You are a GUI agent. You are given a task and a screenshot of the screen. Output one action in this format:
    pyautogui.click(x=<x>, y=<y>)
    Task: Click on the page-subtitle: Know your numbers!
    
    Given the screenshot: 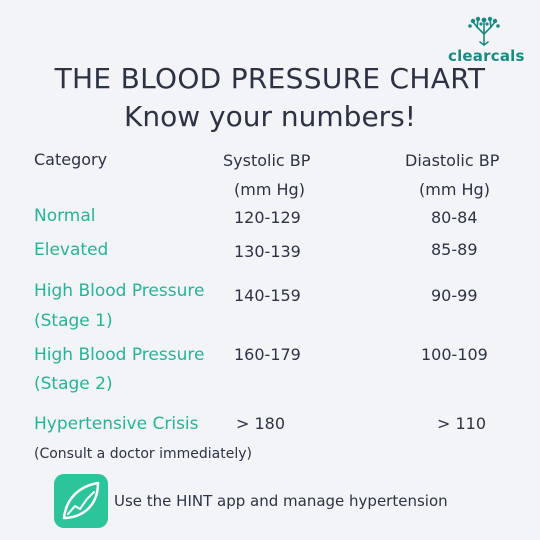 What is the action you would take?
    pyautogui.click(x=270, y=116)
    